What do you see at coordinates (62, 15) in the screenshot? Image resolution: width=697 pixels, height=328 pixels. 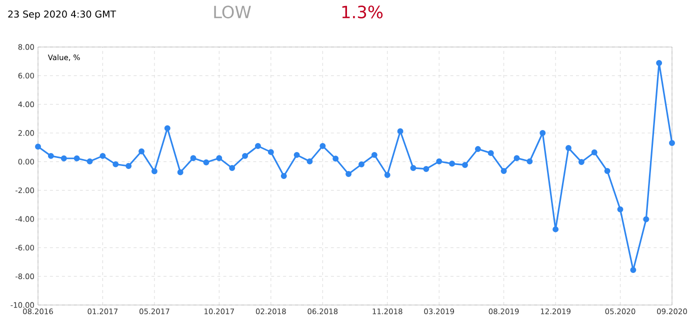 I see `chart-title: 23 Sep 2020 4:30 GMT` at bounding box center [62, 15].